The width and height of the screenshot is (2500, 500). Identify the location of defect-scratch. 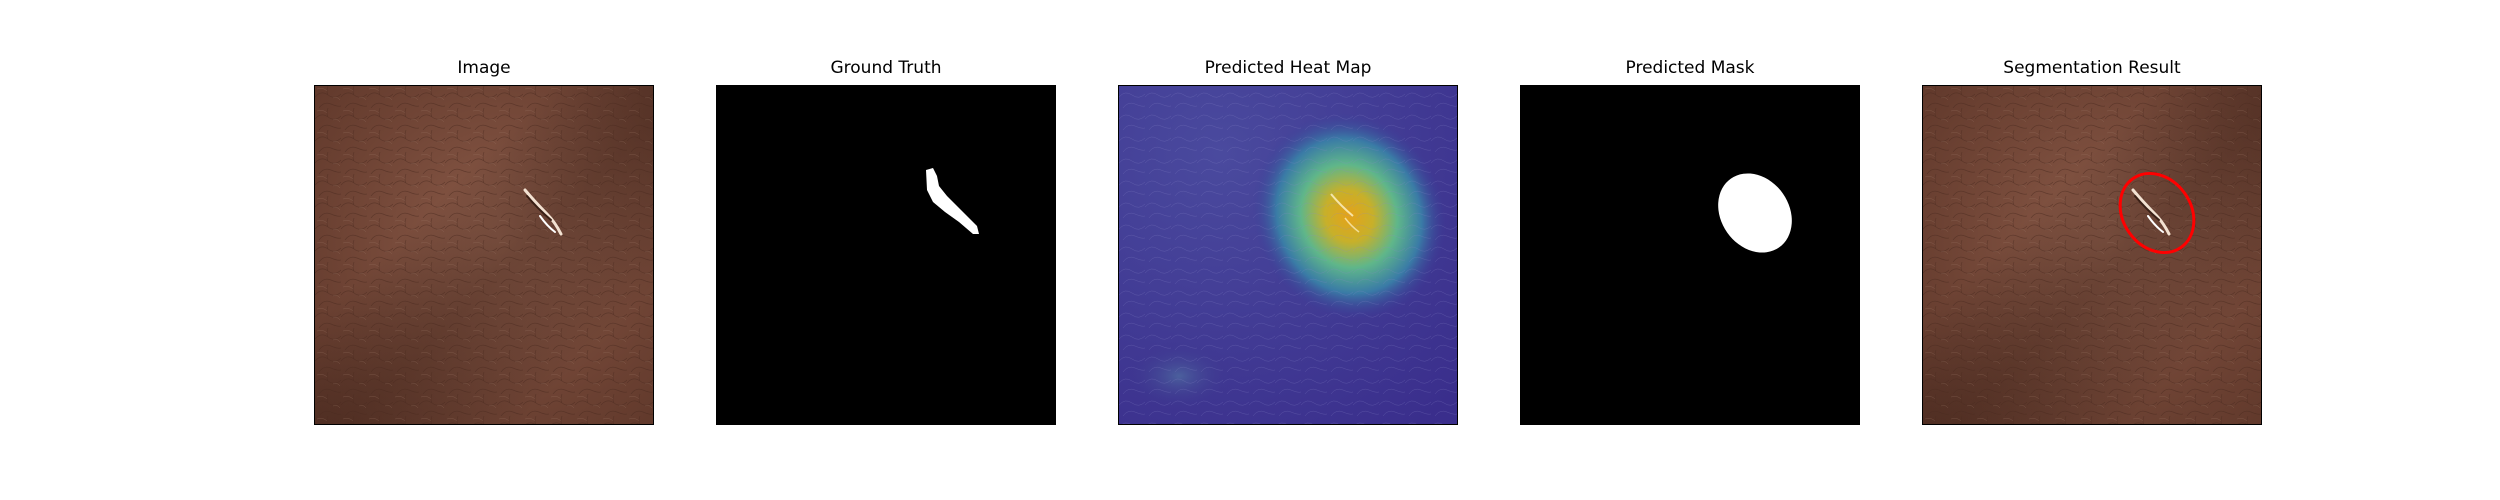
(543, 212).